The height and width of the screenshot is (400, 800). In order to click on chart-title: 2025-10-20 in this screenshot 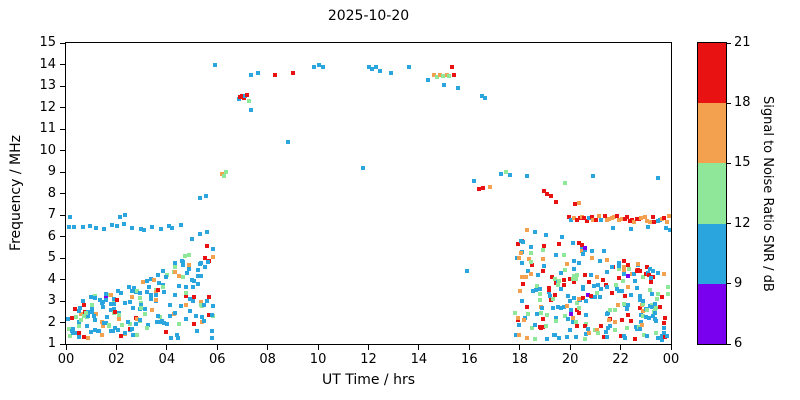, I will do `click(368, 16)`.